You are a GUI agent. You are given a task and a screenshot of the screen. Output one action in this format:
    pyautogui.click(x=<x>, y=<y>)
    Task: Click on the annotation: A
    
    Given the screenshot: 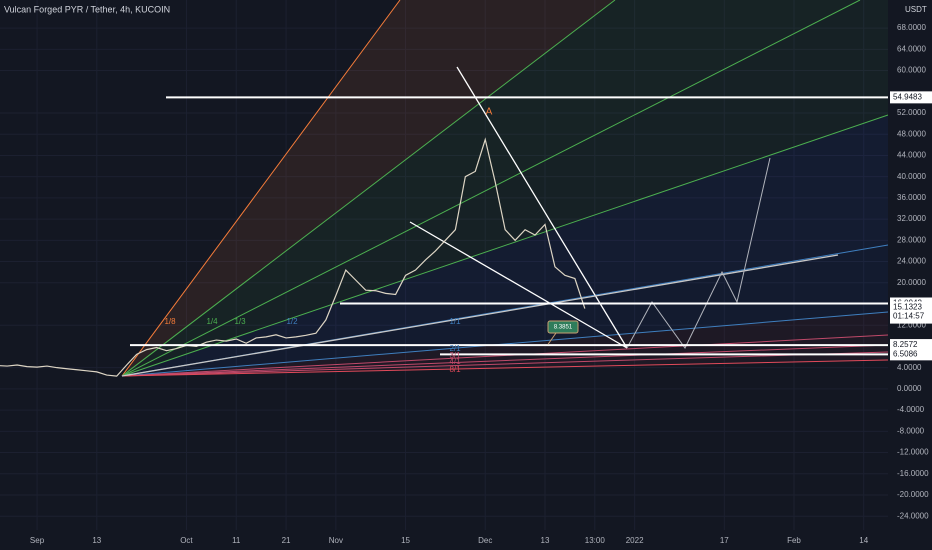 What is the action you would take?
    pyautogui.click(x=489, y=112)
    